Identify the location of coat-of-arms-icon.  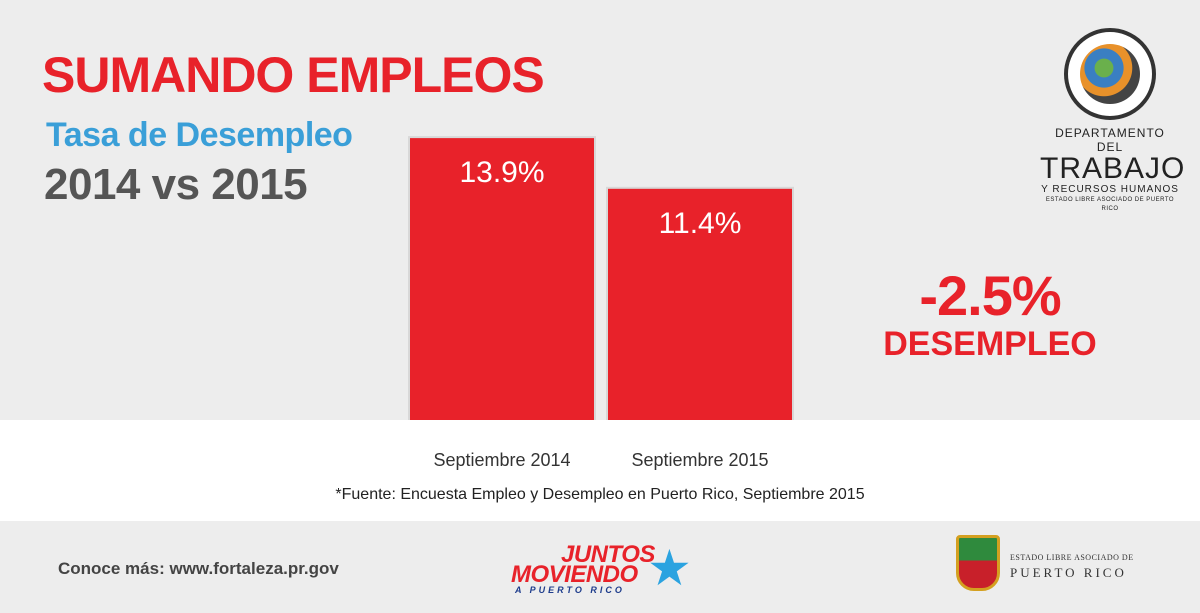
(978, 563).